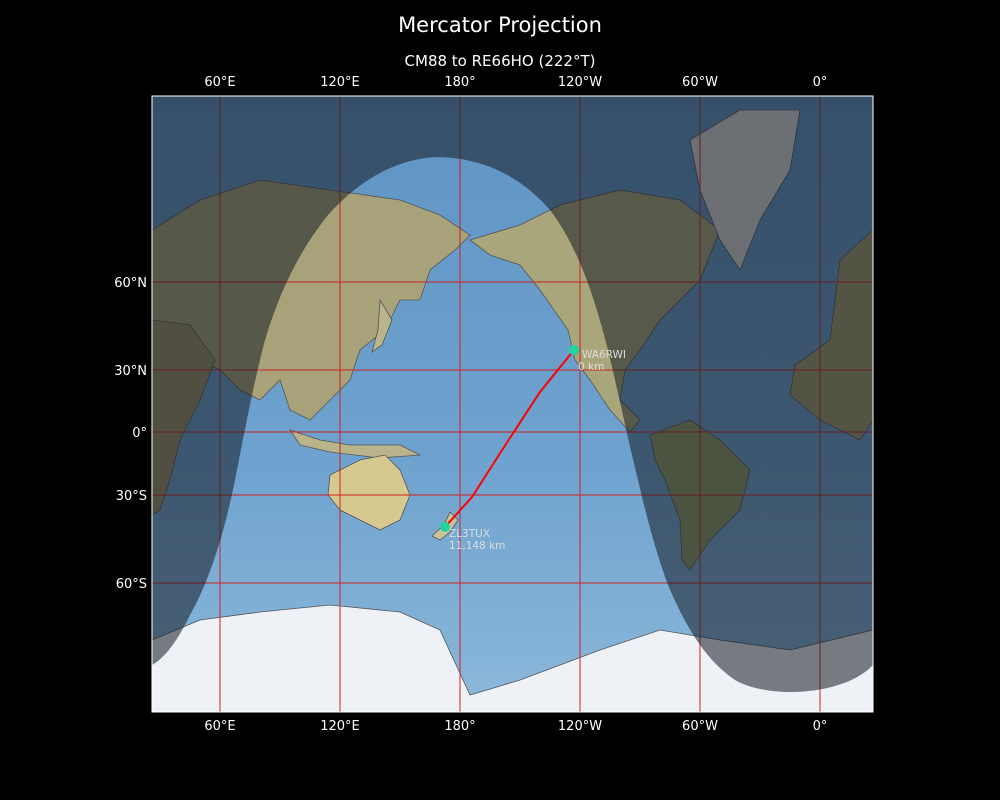 This screenshot has width=1000, height=800. Describe the element at coordinates (219, 726) in the screenshot. I see `tick-bottom-60e: 60°E` at that location.